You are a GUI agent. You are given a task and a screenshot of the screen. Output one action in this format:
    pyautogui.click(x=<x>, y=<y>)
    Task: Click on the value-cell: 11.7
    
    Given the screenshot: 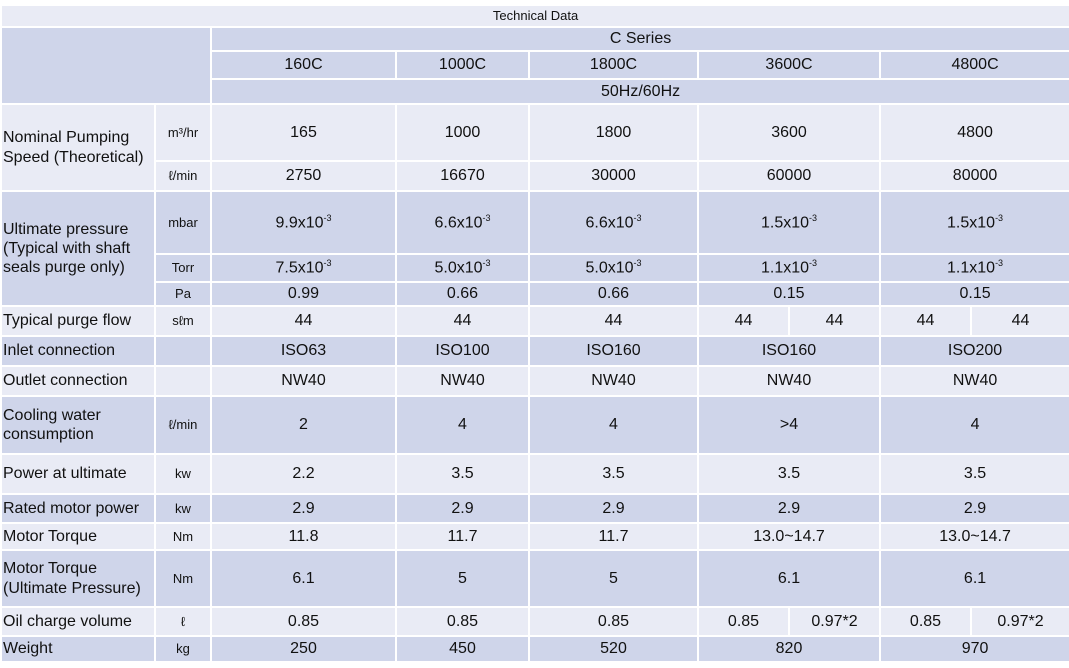 What is the action you would take?
    pyautogui.click(x=462, y=536)
    